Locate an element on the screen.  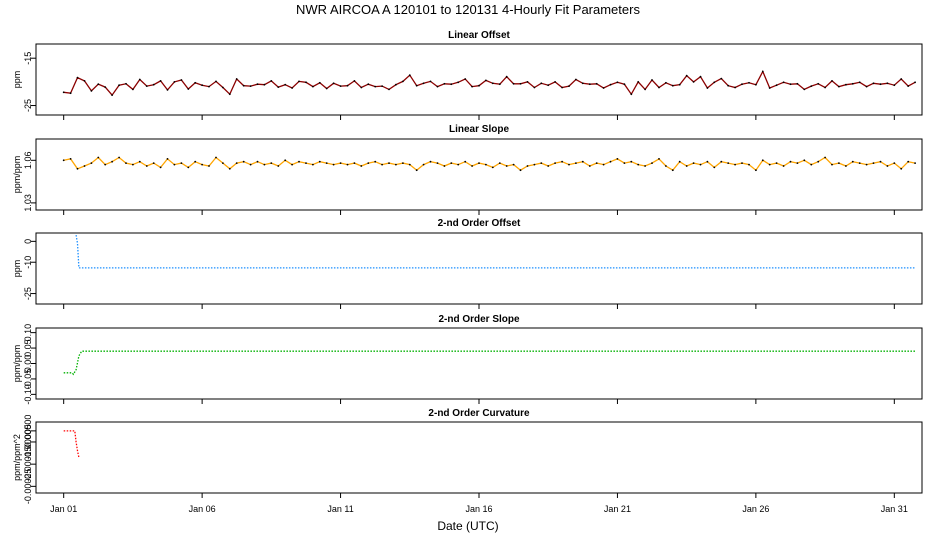
x-tick-label: Jan 26 is located at coordinates (755, 509).